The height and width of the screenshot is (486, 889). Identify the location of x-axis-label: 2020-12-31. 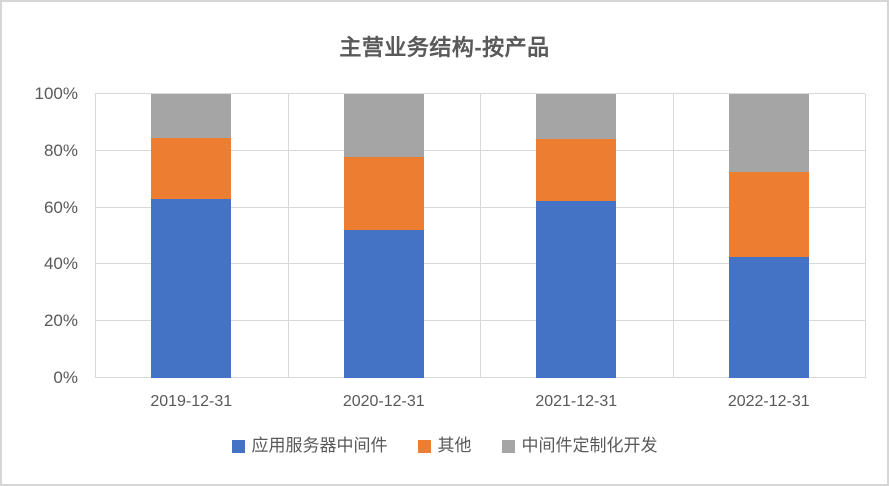
(383, 401).